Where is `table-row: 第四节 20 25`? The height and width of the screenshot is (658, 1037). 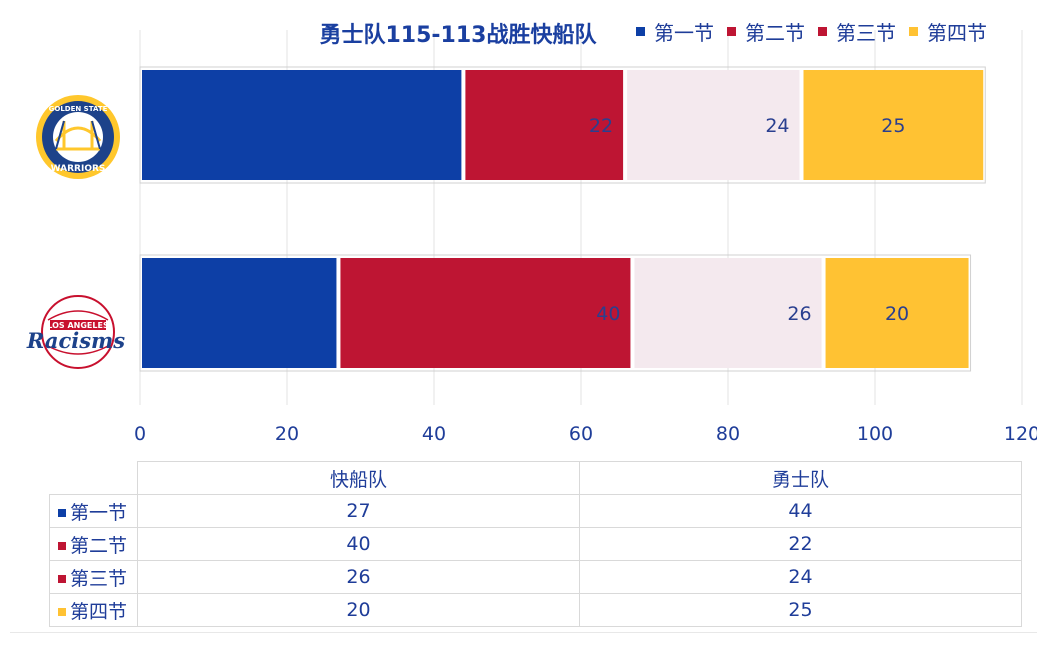 table-row: 第四节 20 25 is located at coordinates (535, 610).